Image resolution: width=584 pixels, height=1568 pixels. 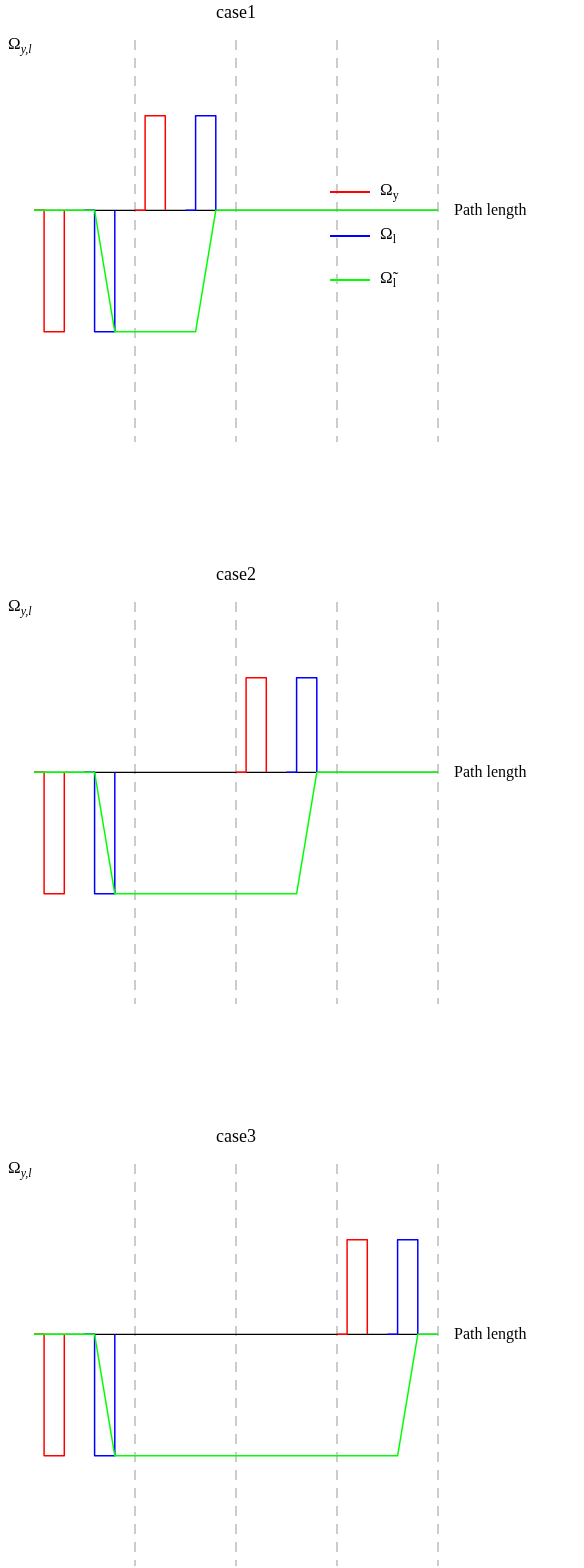 I want to click on chart-title: case1, so click(x=236, y=12).